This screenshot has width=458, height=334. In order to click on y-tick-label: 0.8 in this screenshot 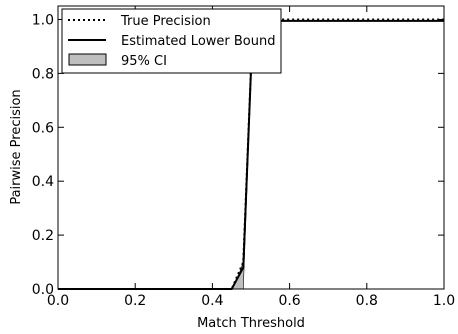, I will do `click(43, 74)`.